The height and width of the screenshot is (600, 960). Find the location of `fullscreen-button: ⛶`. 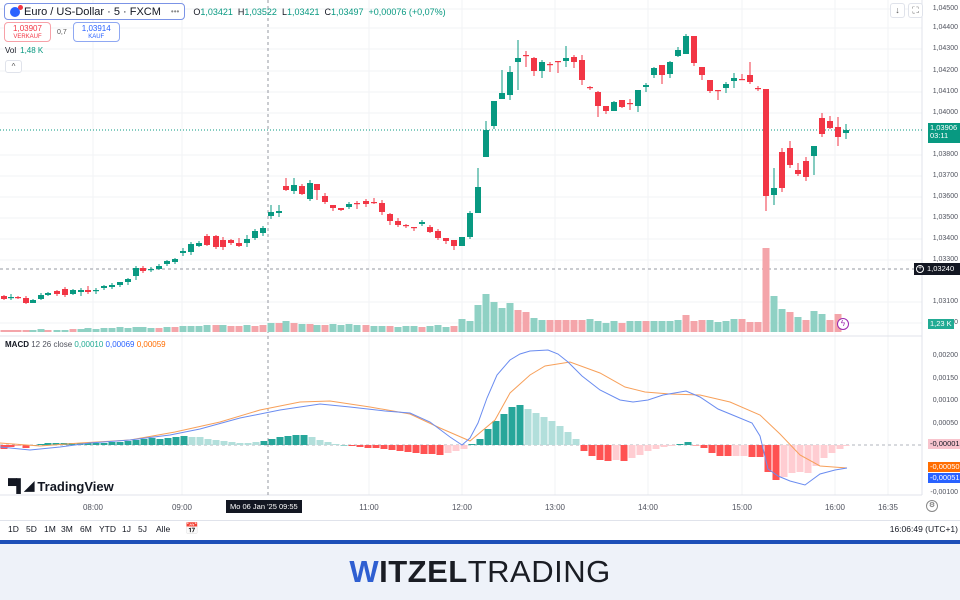

fullscreen-button: ⛶ is located at coordinates (915, 10).